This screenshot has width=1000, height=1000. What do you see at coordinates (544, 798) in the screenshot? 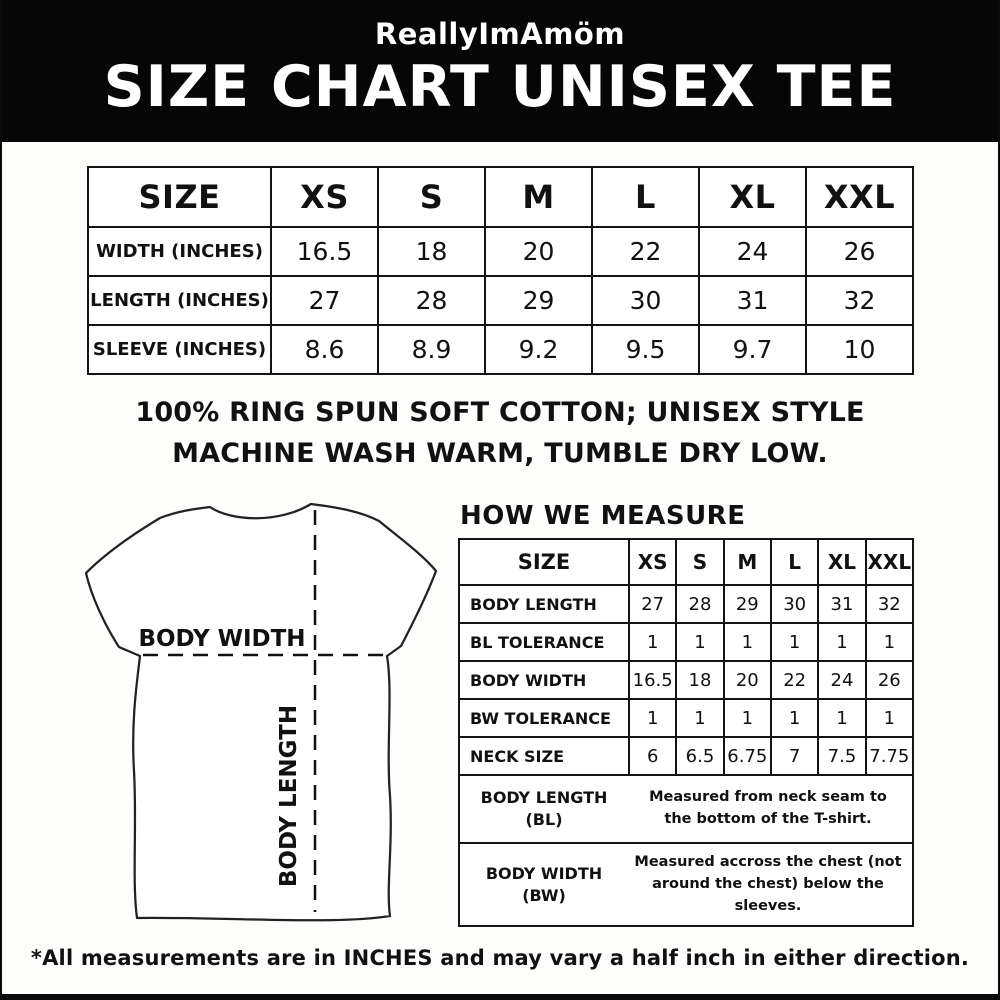
I see `definition-term-name: BODY LENGTH` at bounding box center [544, 798].